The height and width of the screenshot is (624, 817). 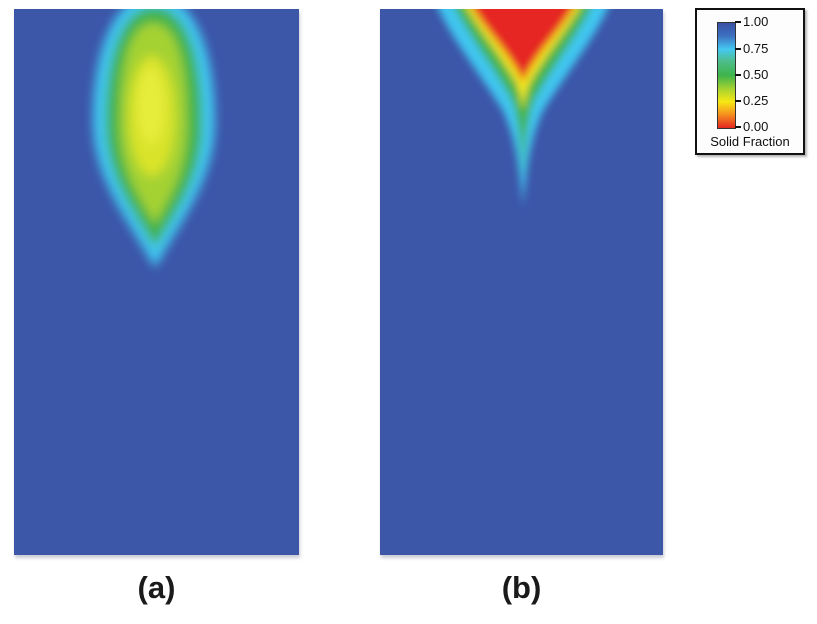 I want to click on liquid-pool-funnel, so click(x=523, y=108).